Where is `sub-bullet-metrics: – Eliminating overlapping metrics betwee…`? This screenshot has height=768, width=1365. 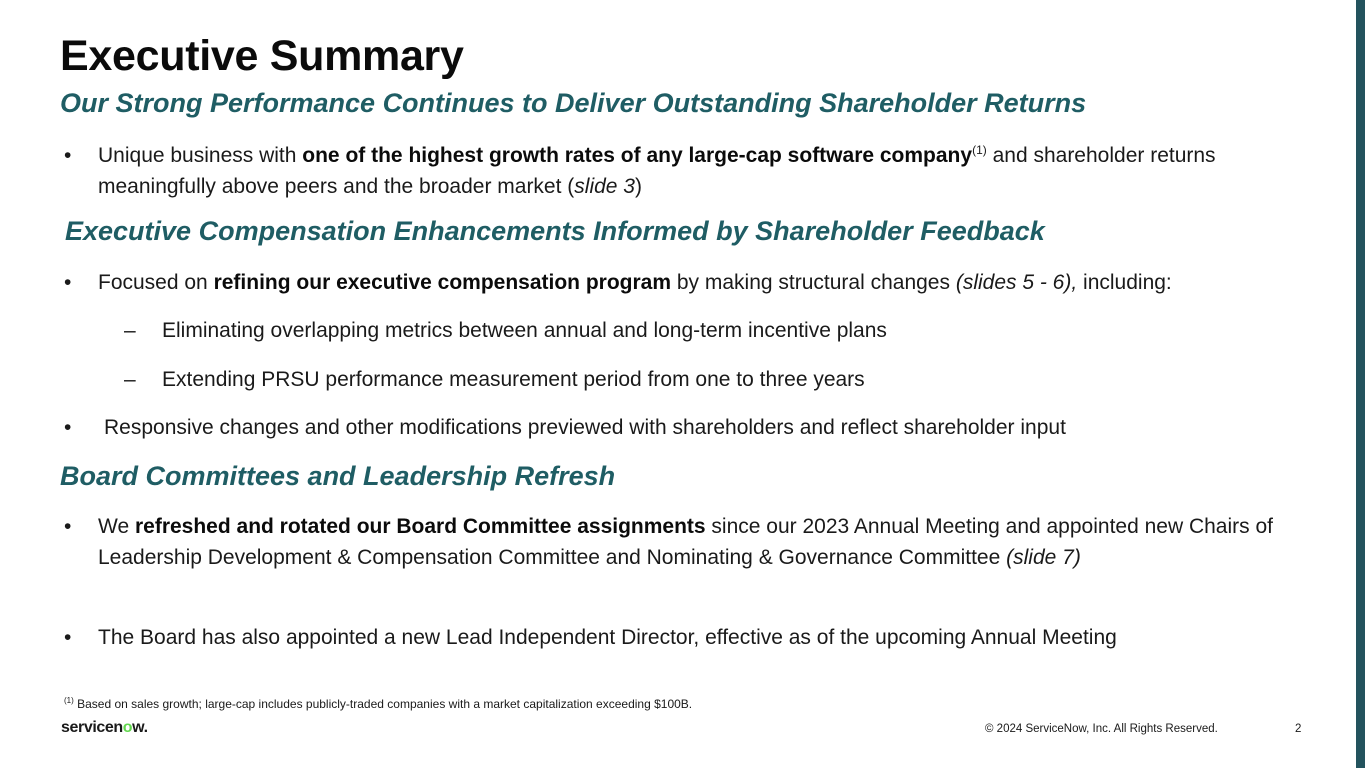
sub-bullet-metrics: – Eliminating overlapping metrics betwee… is located at coordinates (674, 330).